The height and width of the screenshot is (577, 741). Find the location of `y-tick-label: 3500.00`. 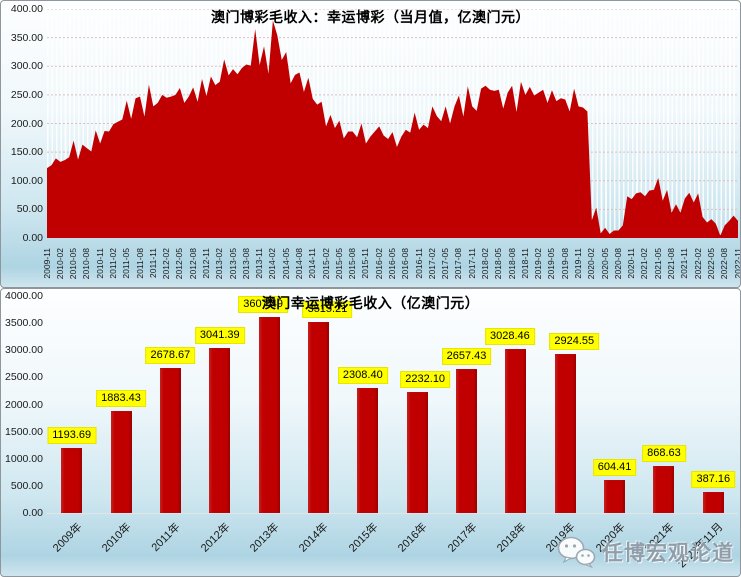

y-tick-label: 3500.00 is located at coordinates (24, 323).